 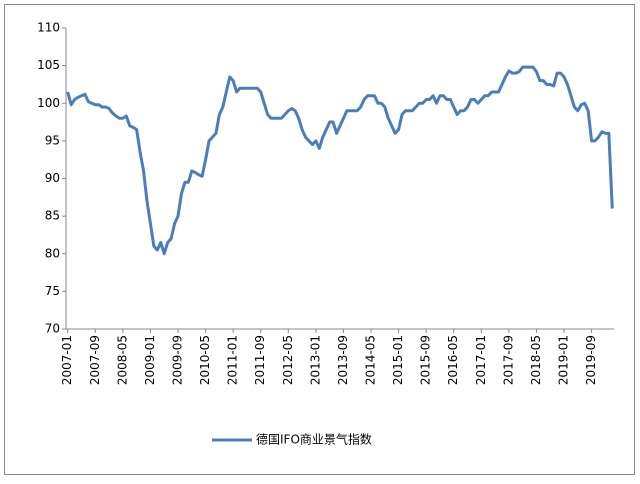 What do you see at coordinates (233, 360) in the screenshot?
I see `x-tick-label: 2011-01` at bounding box center [233, 360].